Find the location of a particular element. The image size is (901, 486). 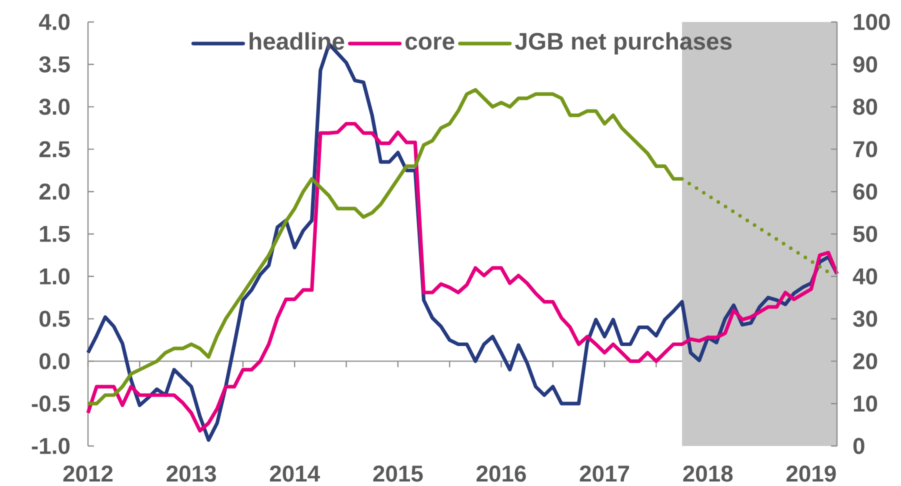

x-tick-label: 2018 is located at coordinates (708, 474).